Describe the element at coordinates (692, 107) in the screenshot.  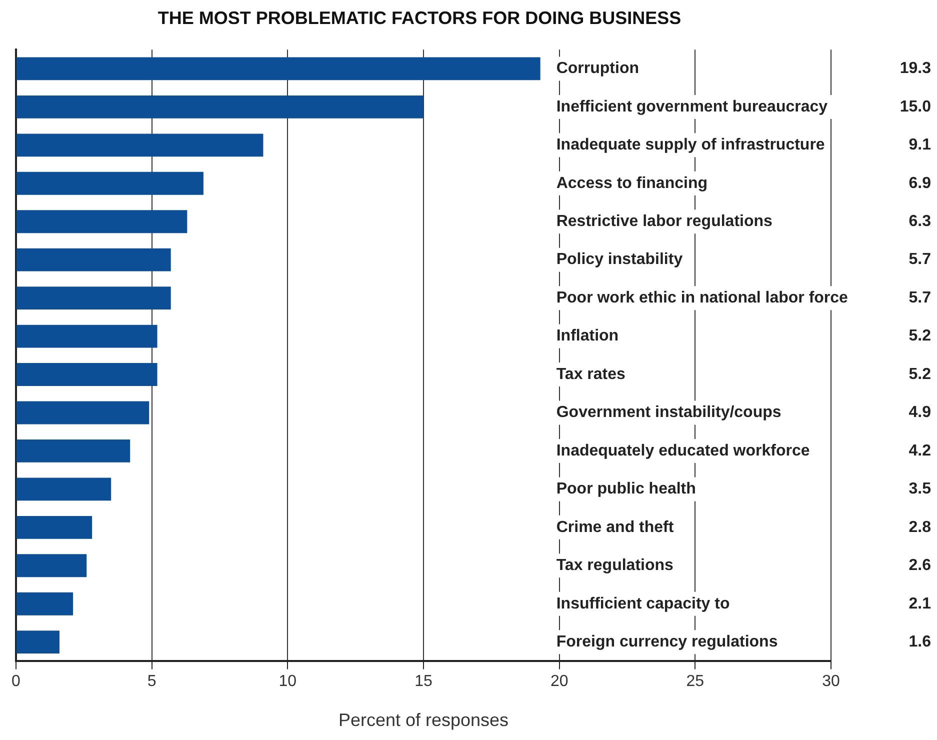
I see `y-tick-label: Inefficient government bureaucracy` at that location.